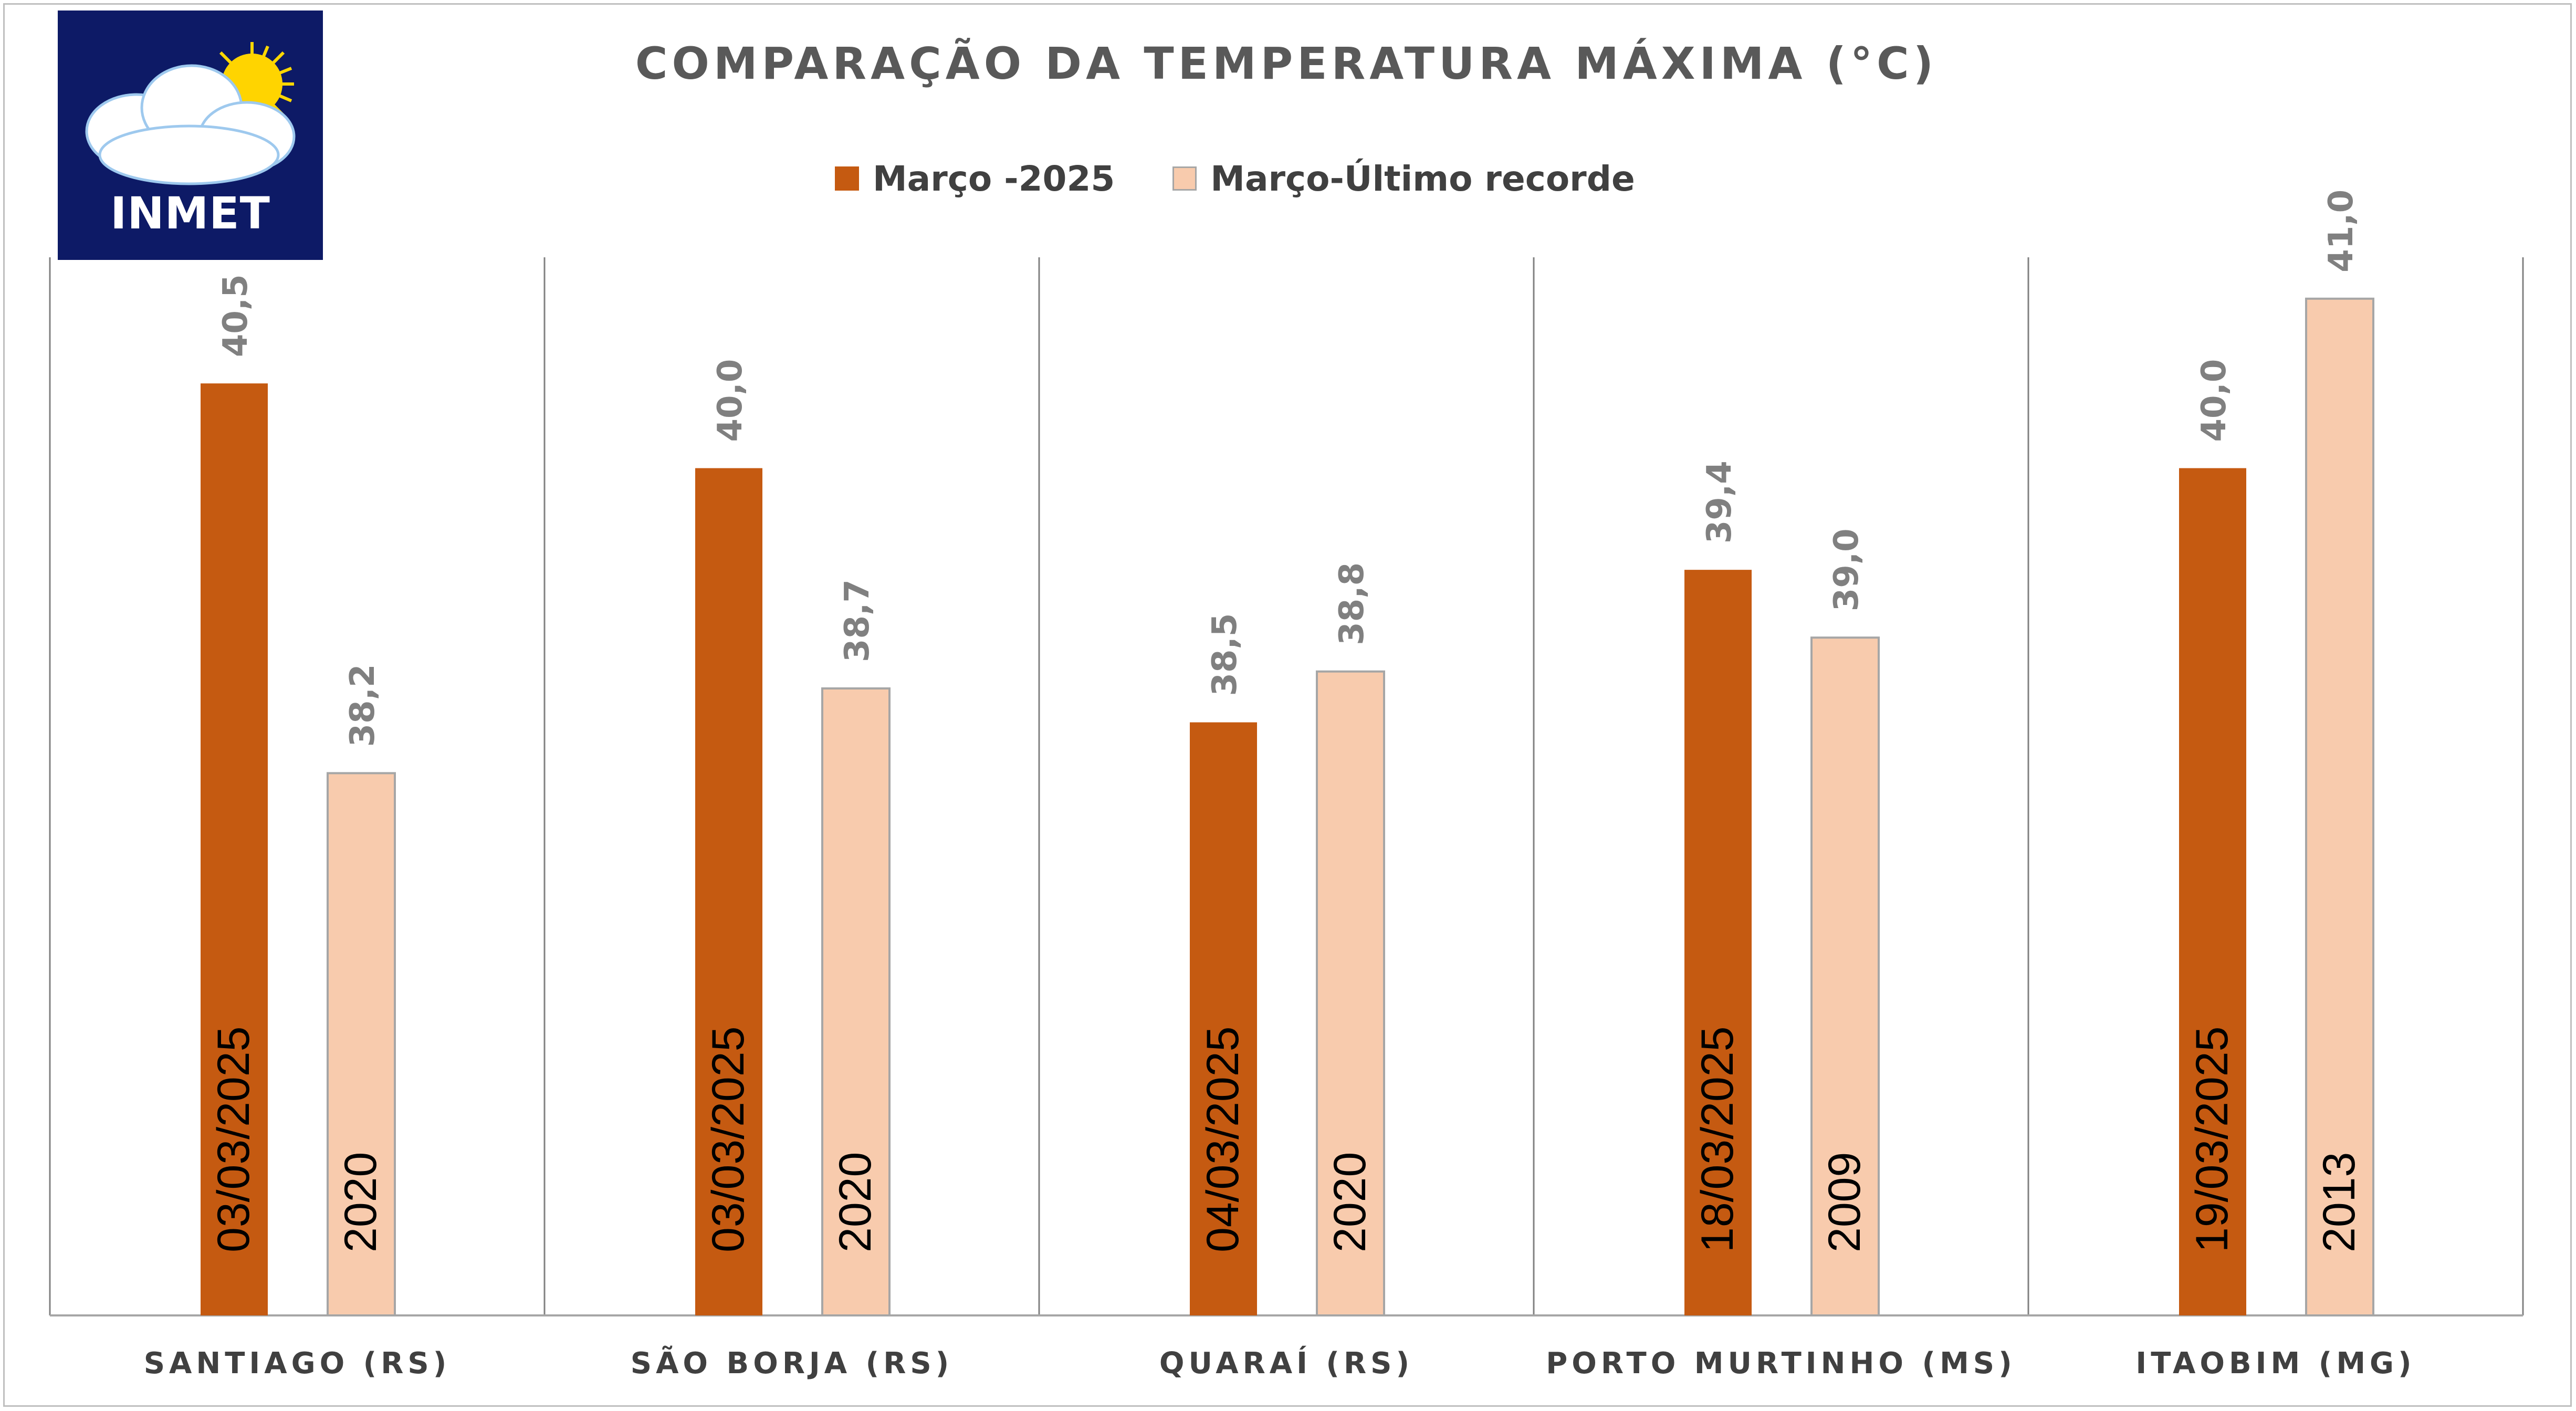 The image size is (2576, 1411). I want to click on data-label: 38,5, so click(1225, 654).